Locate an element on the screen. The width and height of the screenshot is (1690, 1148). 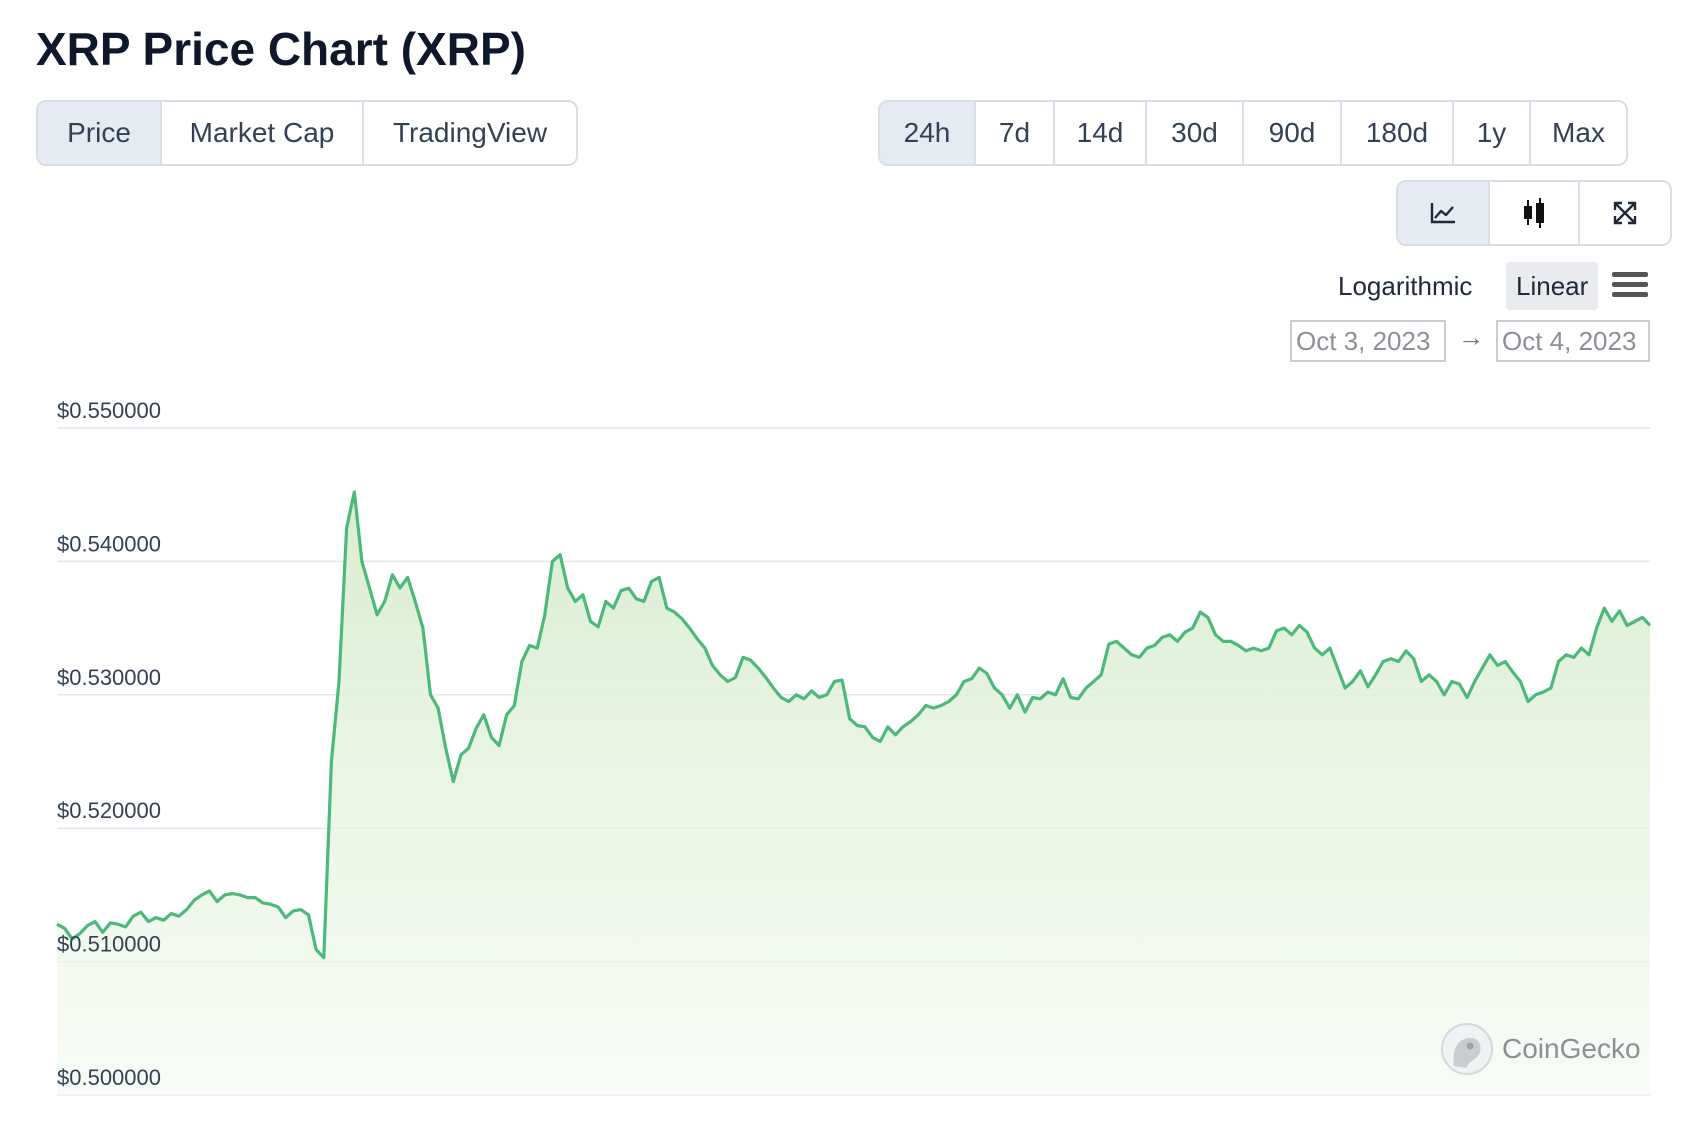
y-tick-label: $0.500000 is located at coordinates (109, 1077).